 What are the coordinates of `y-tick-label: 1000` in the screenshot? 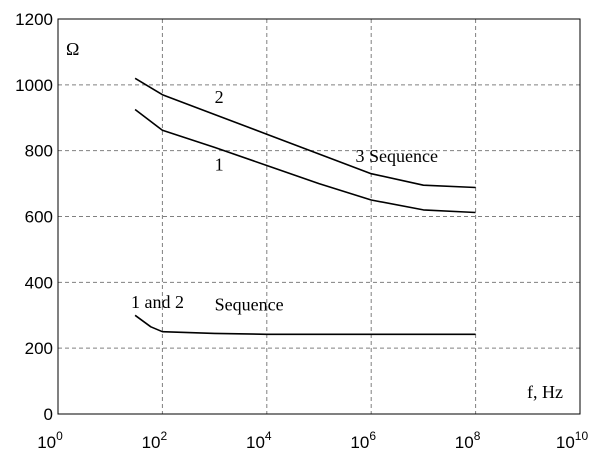 It's located at (34, 85).